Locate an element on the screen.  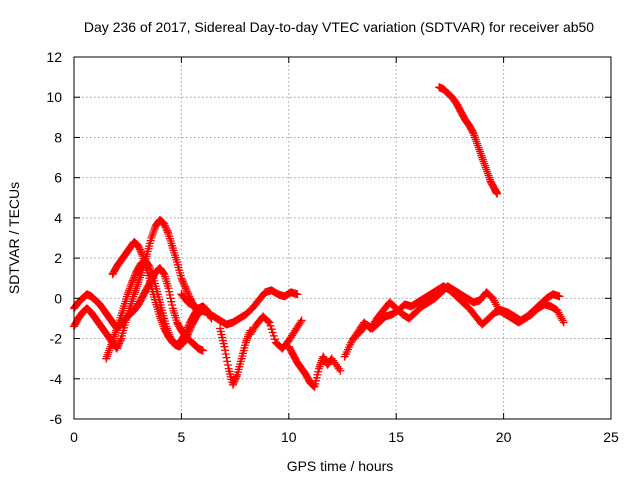
series-track-g is located at coordinates (276, 332).